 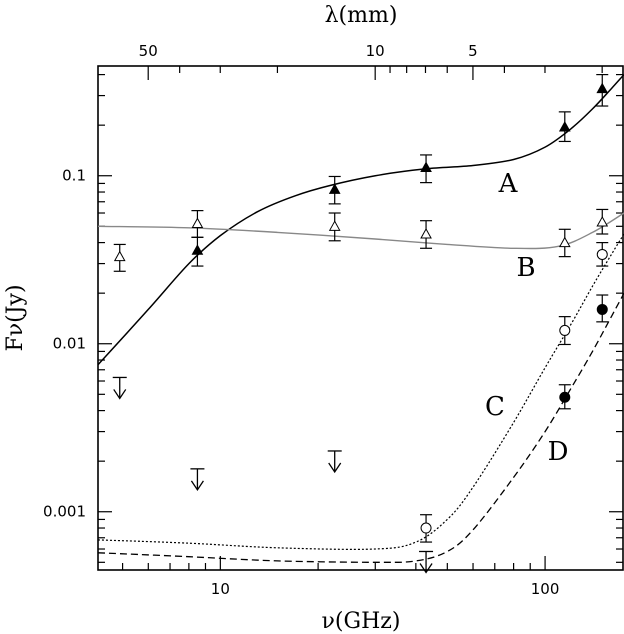 I want to click on series-label-a: A, so click(x=508, y=184).